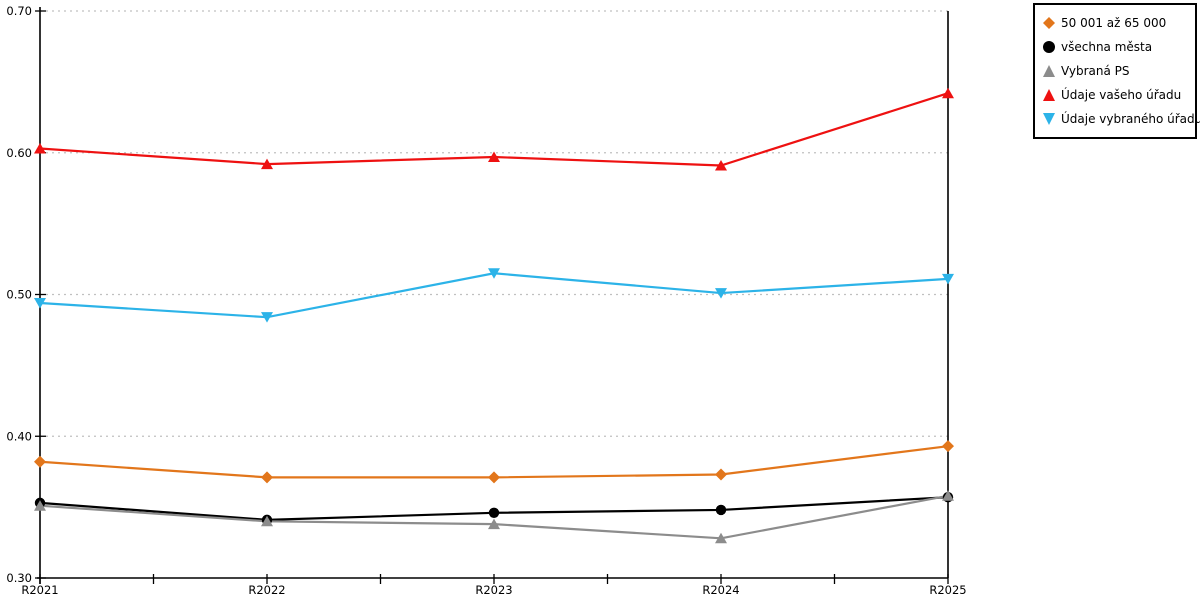  I want to click on legend-item-50001-az-65000: 50 001 až 65 000, so click(1115, 23).